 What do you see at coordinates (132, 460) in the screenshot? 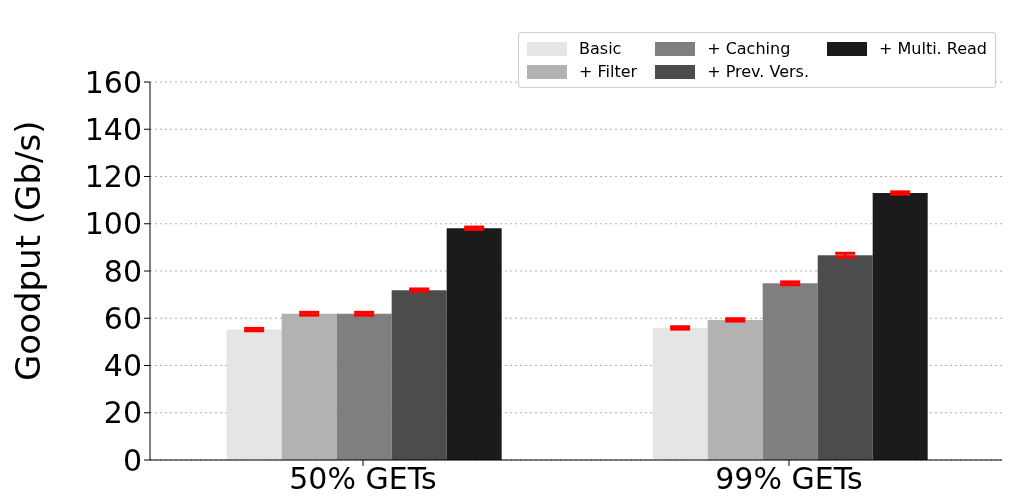
I see `y-tick-label: 0` at bounding box center [132, 460].